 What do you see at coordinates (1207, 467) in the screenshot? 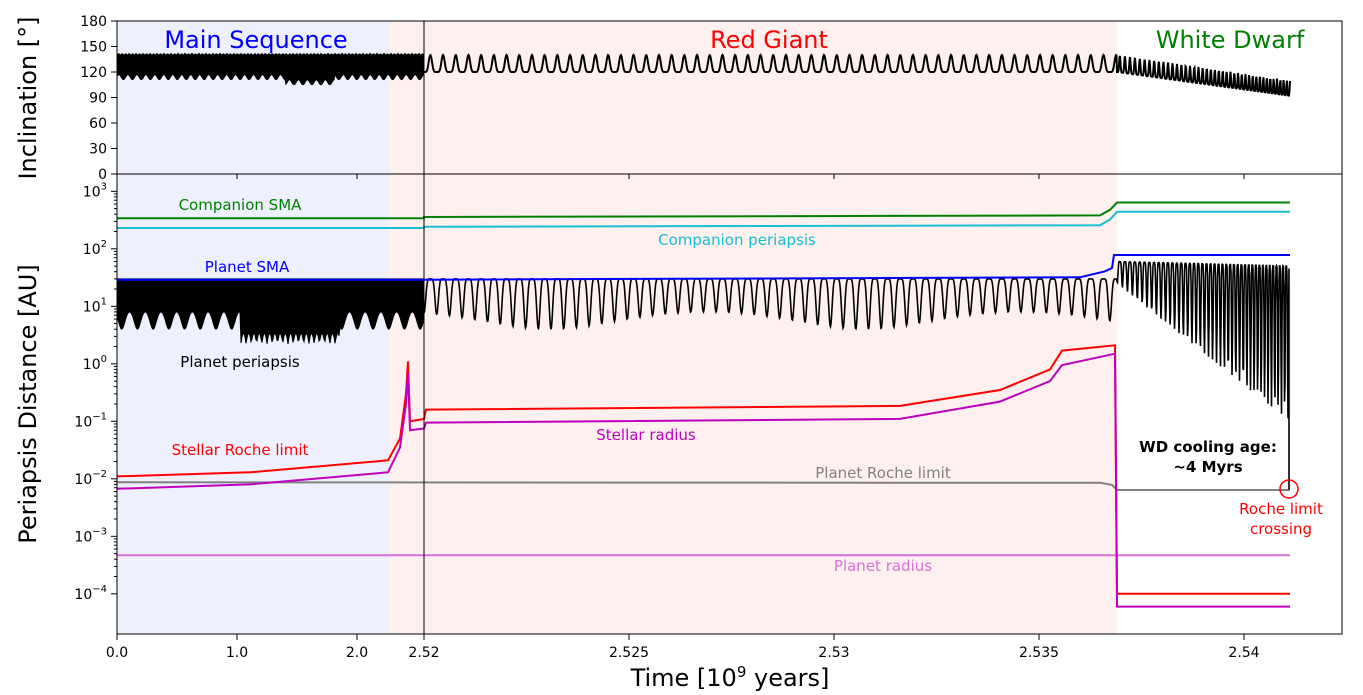
I see `wd-cooling-annotation-line2: ~4 Myrs` at bounding box center [1207, 467].